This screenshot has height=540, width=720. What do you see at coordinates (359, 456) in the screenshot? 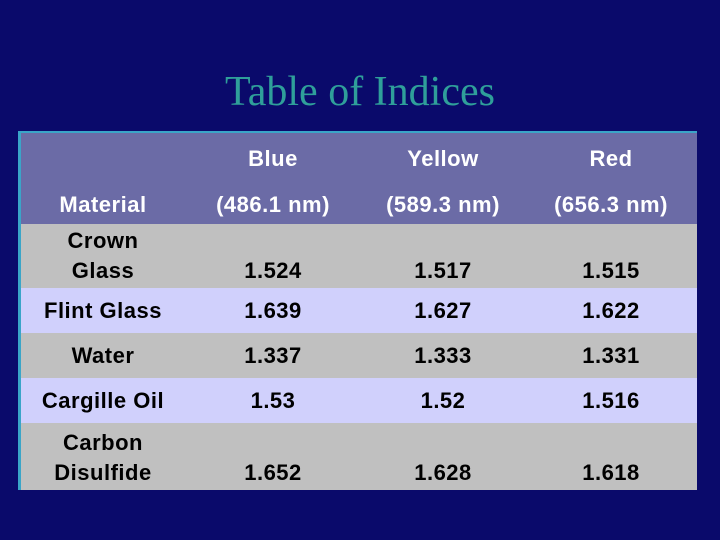
I see `table-row: Carbon Disulfide 1.652 1.628 1.618` at bounding box center [359, 456].